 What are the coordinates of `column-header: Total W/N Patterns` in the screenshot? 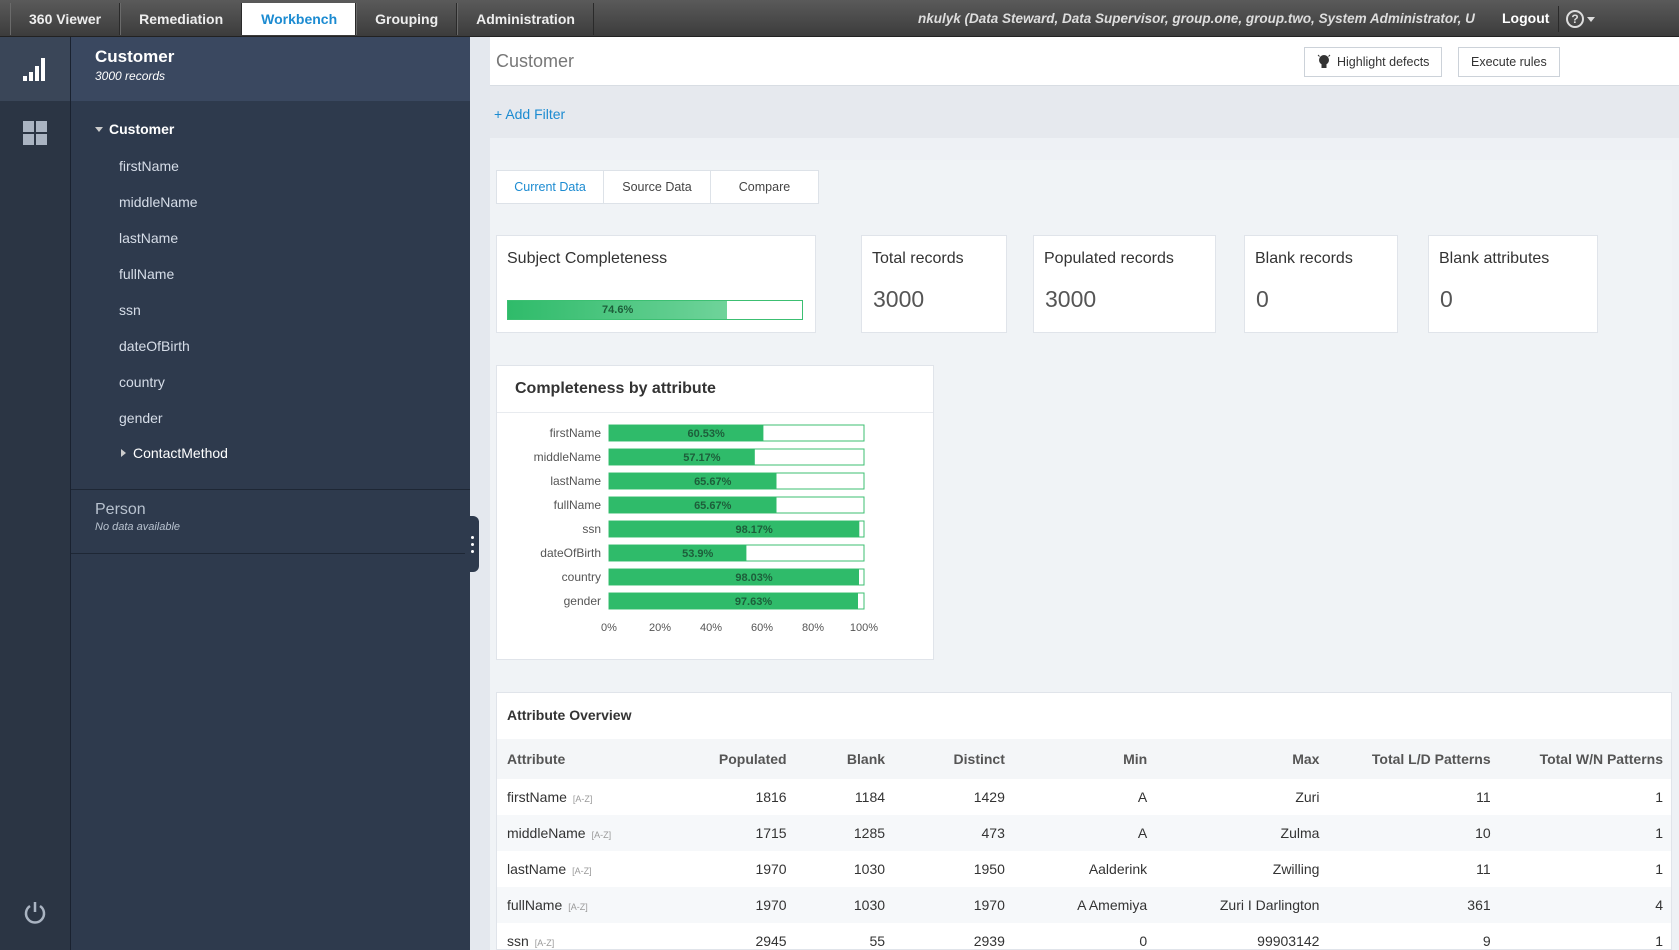 It's located at (1585, 759).